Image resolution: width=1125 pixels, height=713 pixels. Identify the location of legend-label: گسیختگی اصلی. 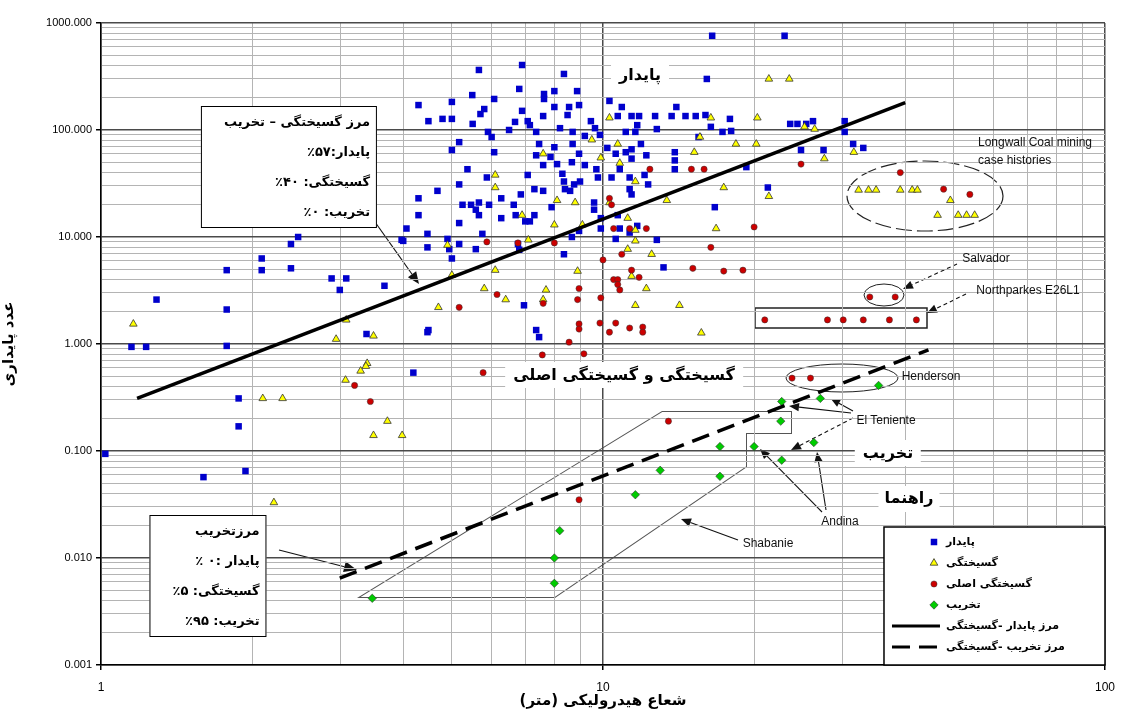
(989, 583).